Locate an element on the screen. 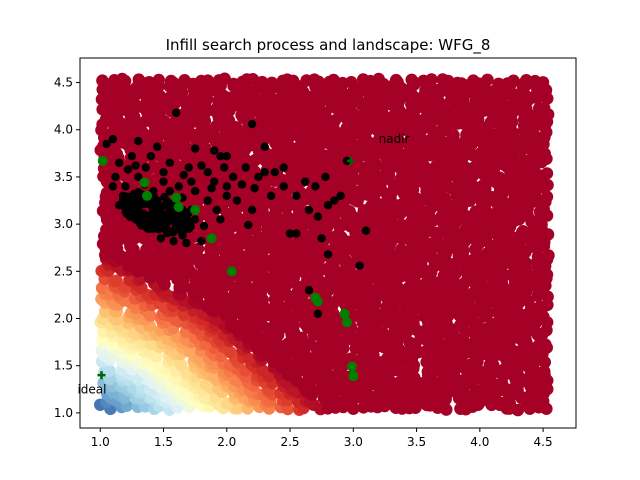 This screenshot has height=480, width=640. nadir-marker is located at coordinates (350, 160).